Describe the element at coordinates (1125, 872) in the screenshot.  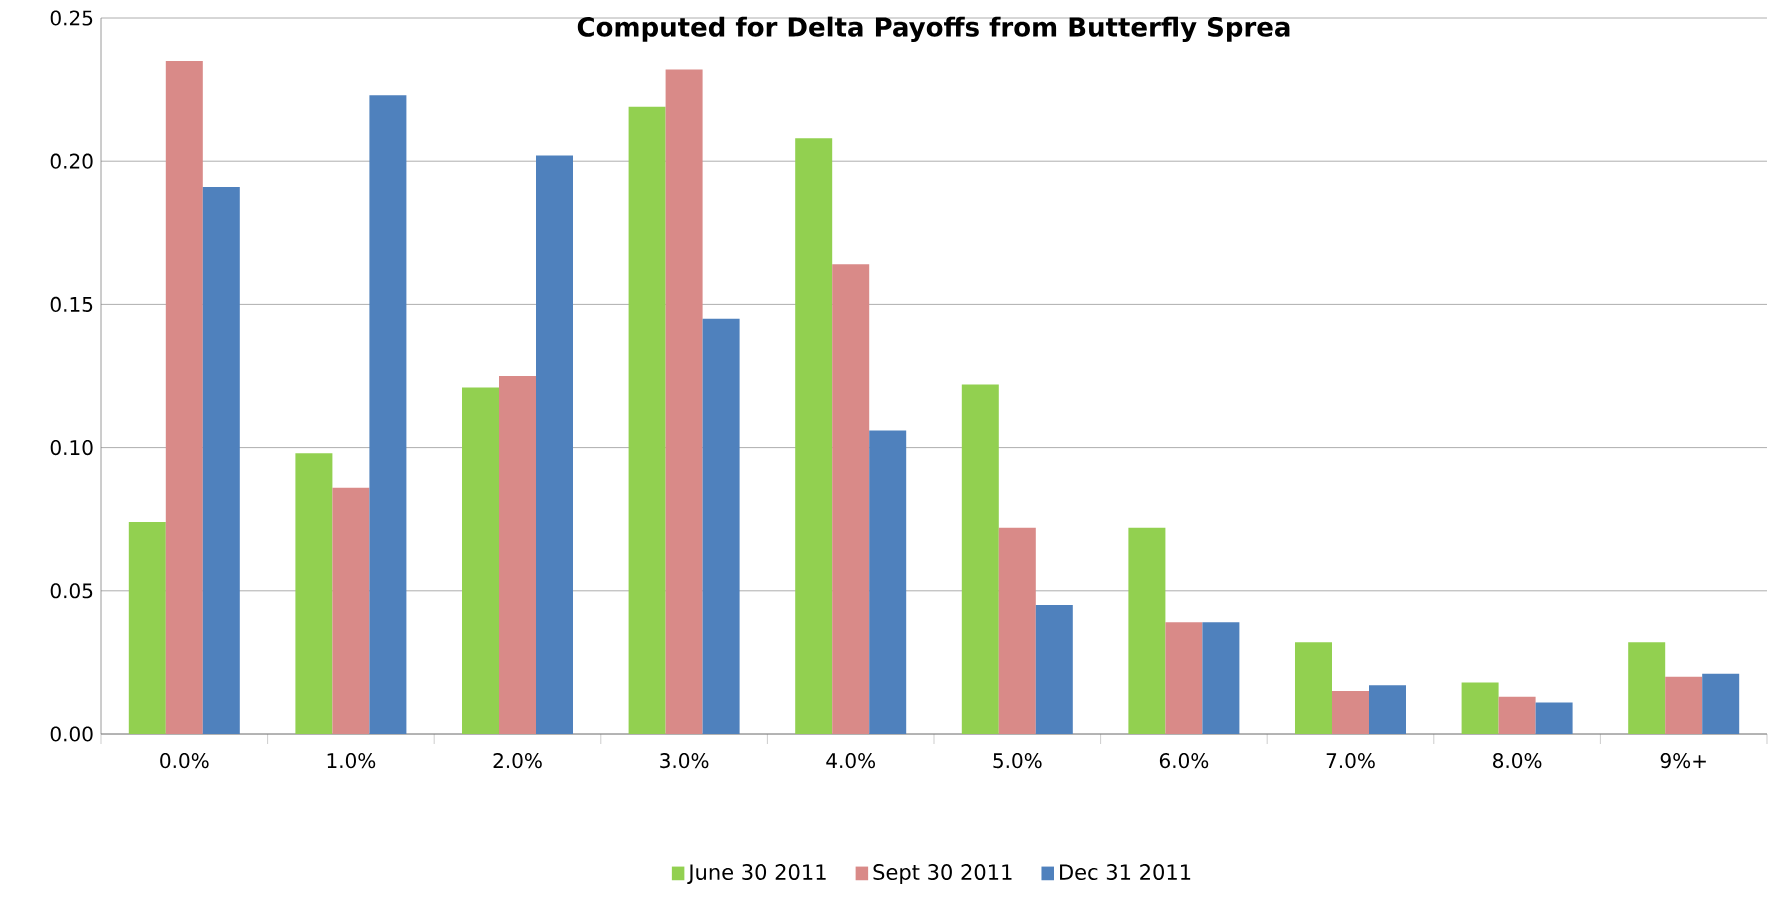
I see `legend-label: Dec 31 2011` at that location.